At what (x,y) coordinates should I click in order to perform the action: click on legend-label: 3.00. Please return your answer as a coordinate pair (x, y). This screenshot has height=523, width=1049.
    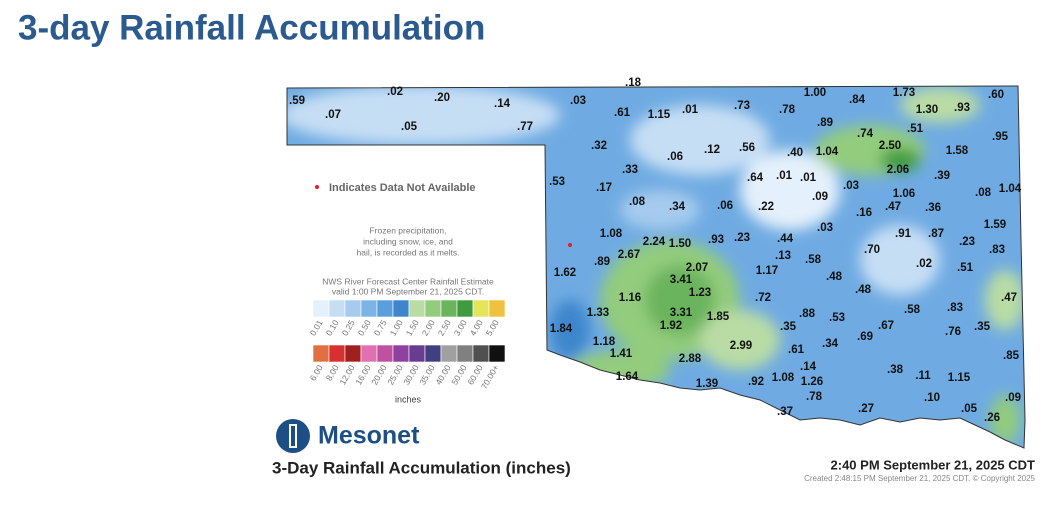
    Looking at the image, I should click on (460, 328).